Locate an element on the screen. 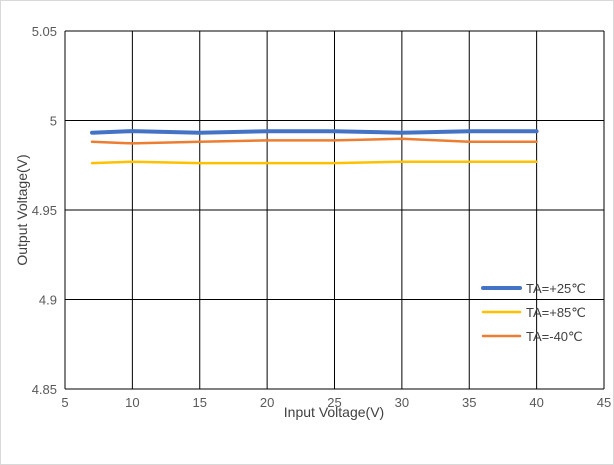 This screenshot has height=465, width=614. y-axis-title: Output Voltage(V) is located at coordinates (22, 209).